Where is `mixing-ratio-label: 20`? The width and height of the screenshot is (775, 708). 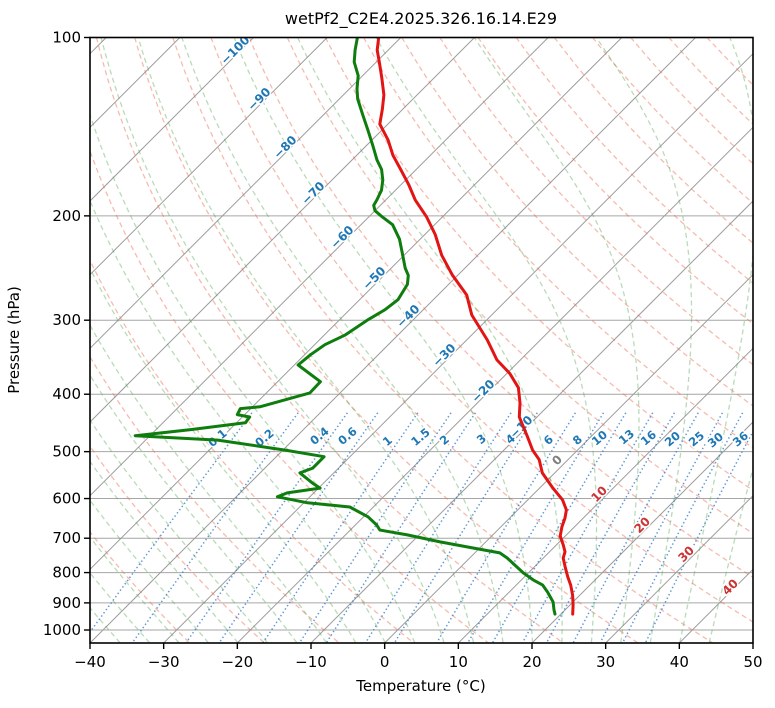 mixing-ratio-label: 20 is located at coordinates (672, 438).